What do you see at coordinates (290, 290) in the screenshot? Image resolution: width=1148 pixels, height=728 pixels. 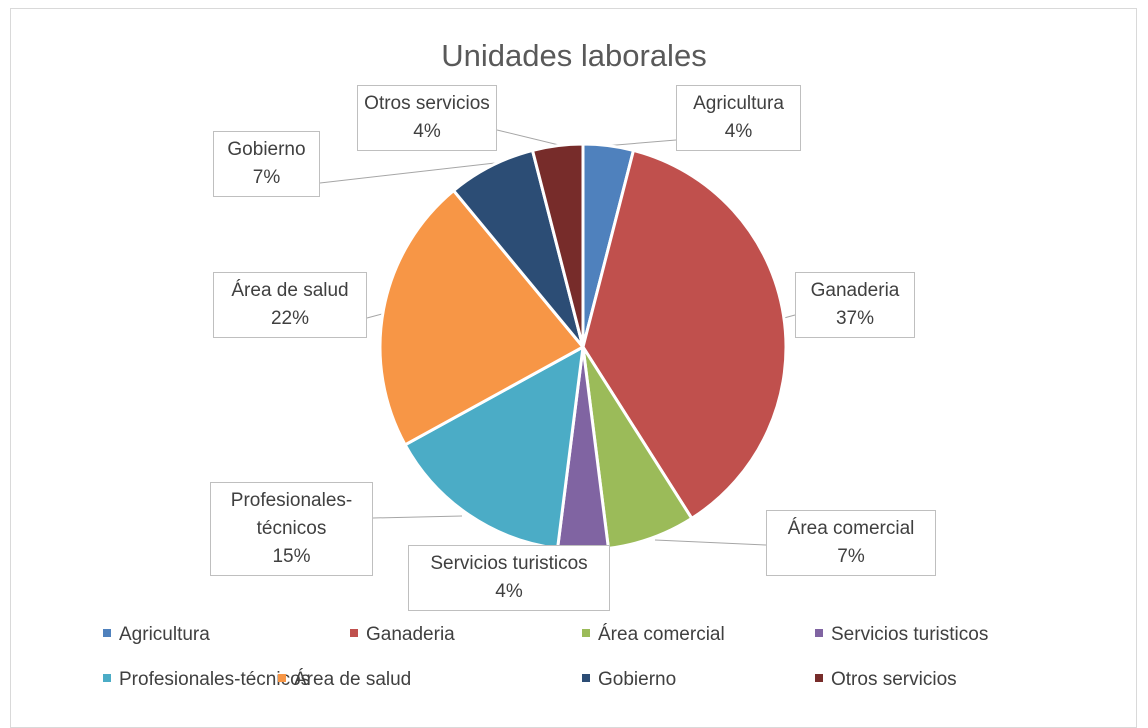 I see `data-label-name: Área de salud` at bounding box center [290, 290].